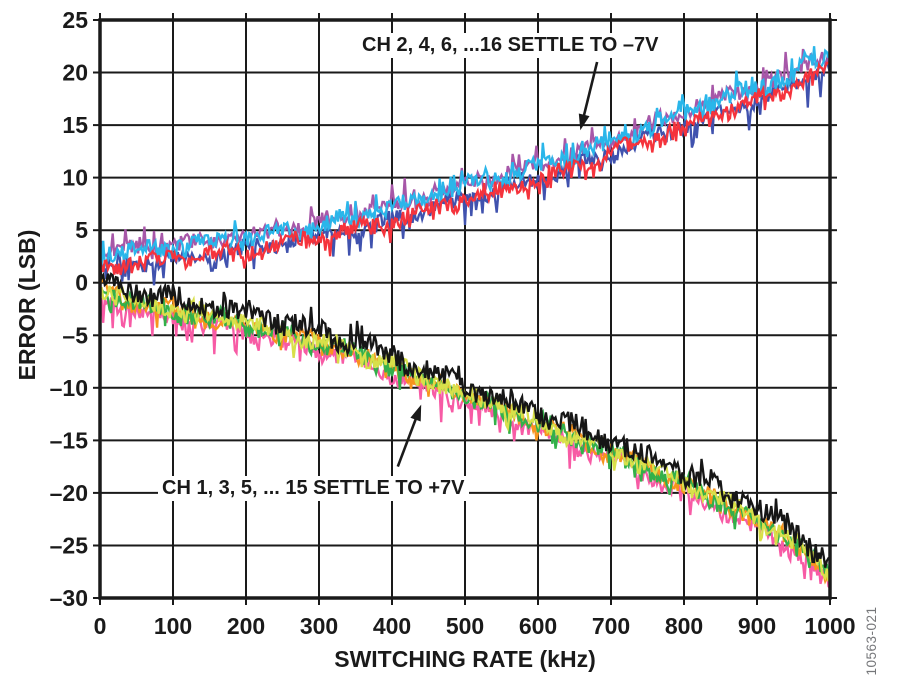 This screenshot has height=692, width=900. I want to click on y-tick-label: 25, so click(75, 20).